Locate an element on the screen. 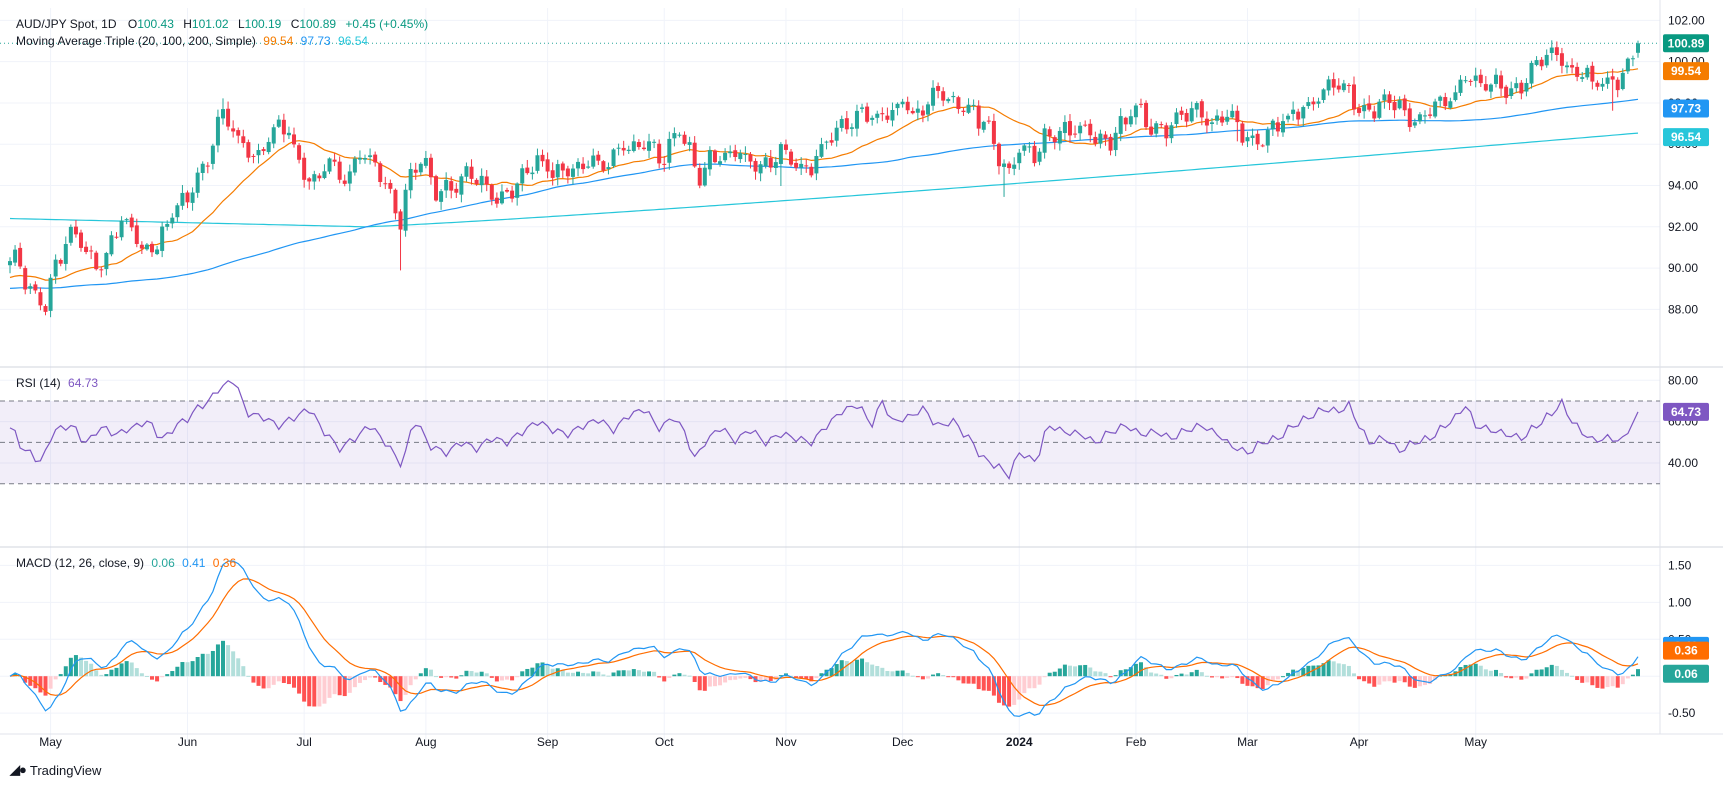  symbol-title: AUD/JPY Spot, 1D is located at coordinates (66, 24).